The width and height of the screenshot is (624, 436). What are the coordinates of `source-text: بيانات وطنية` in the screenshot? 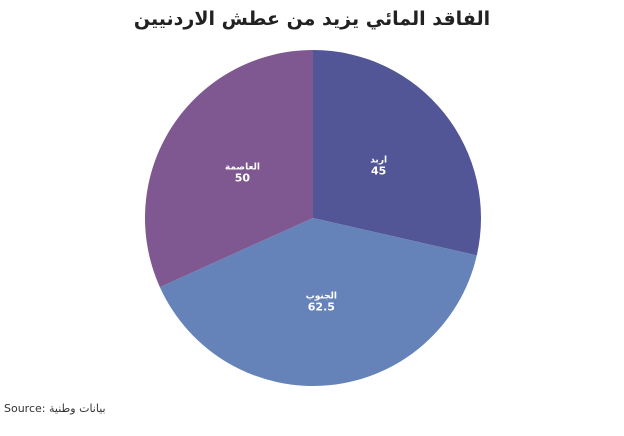 It's located at (77, 408).